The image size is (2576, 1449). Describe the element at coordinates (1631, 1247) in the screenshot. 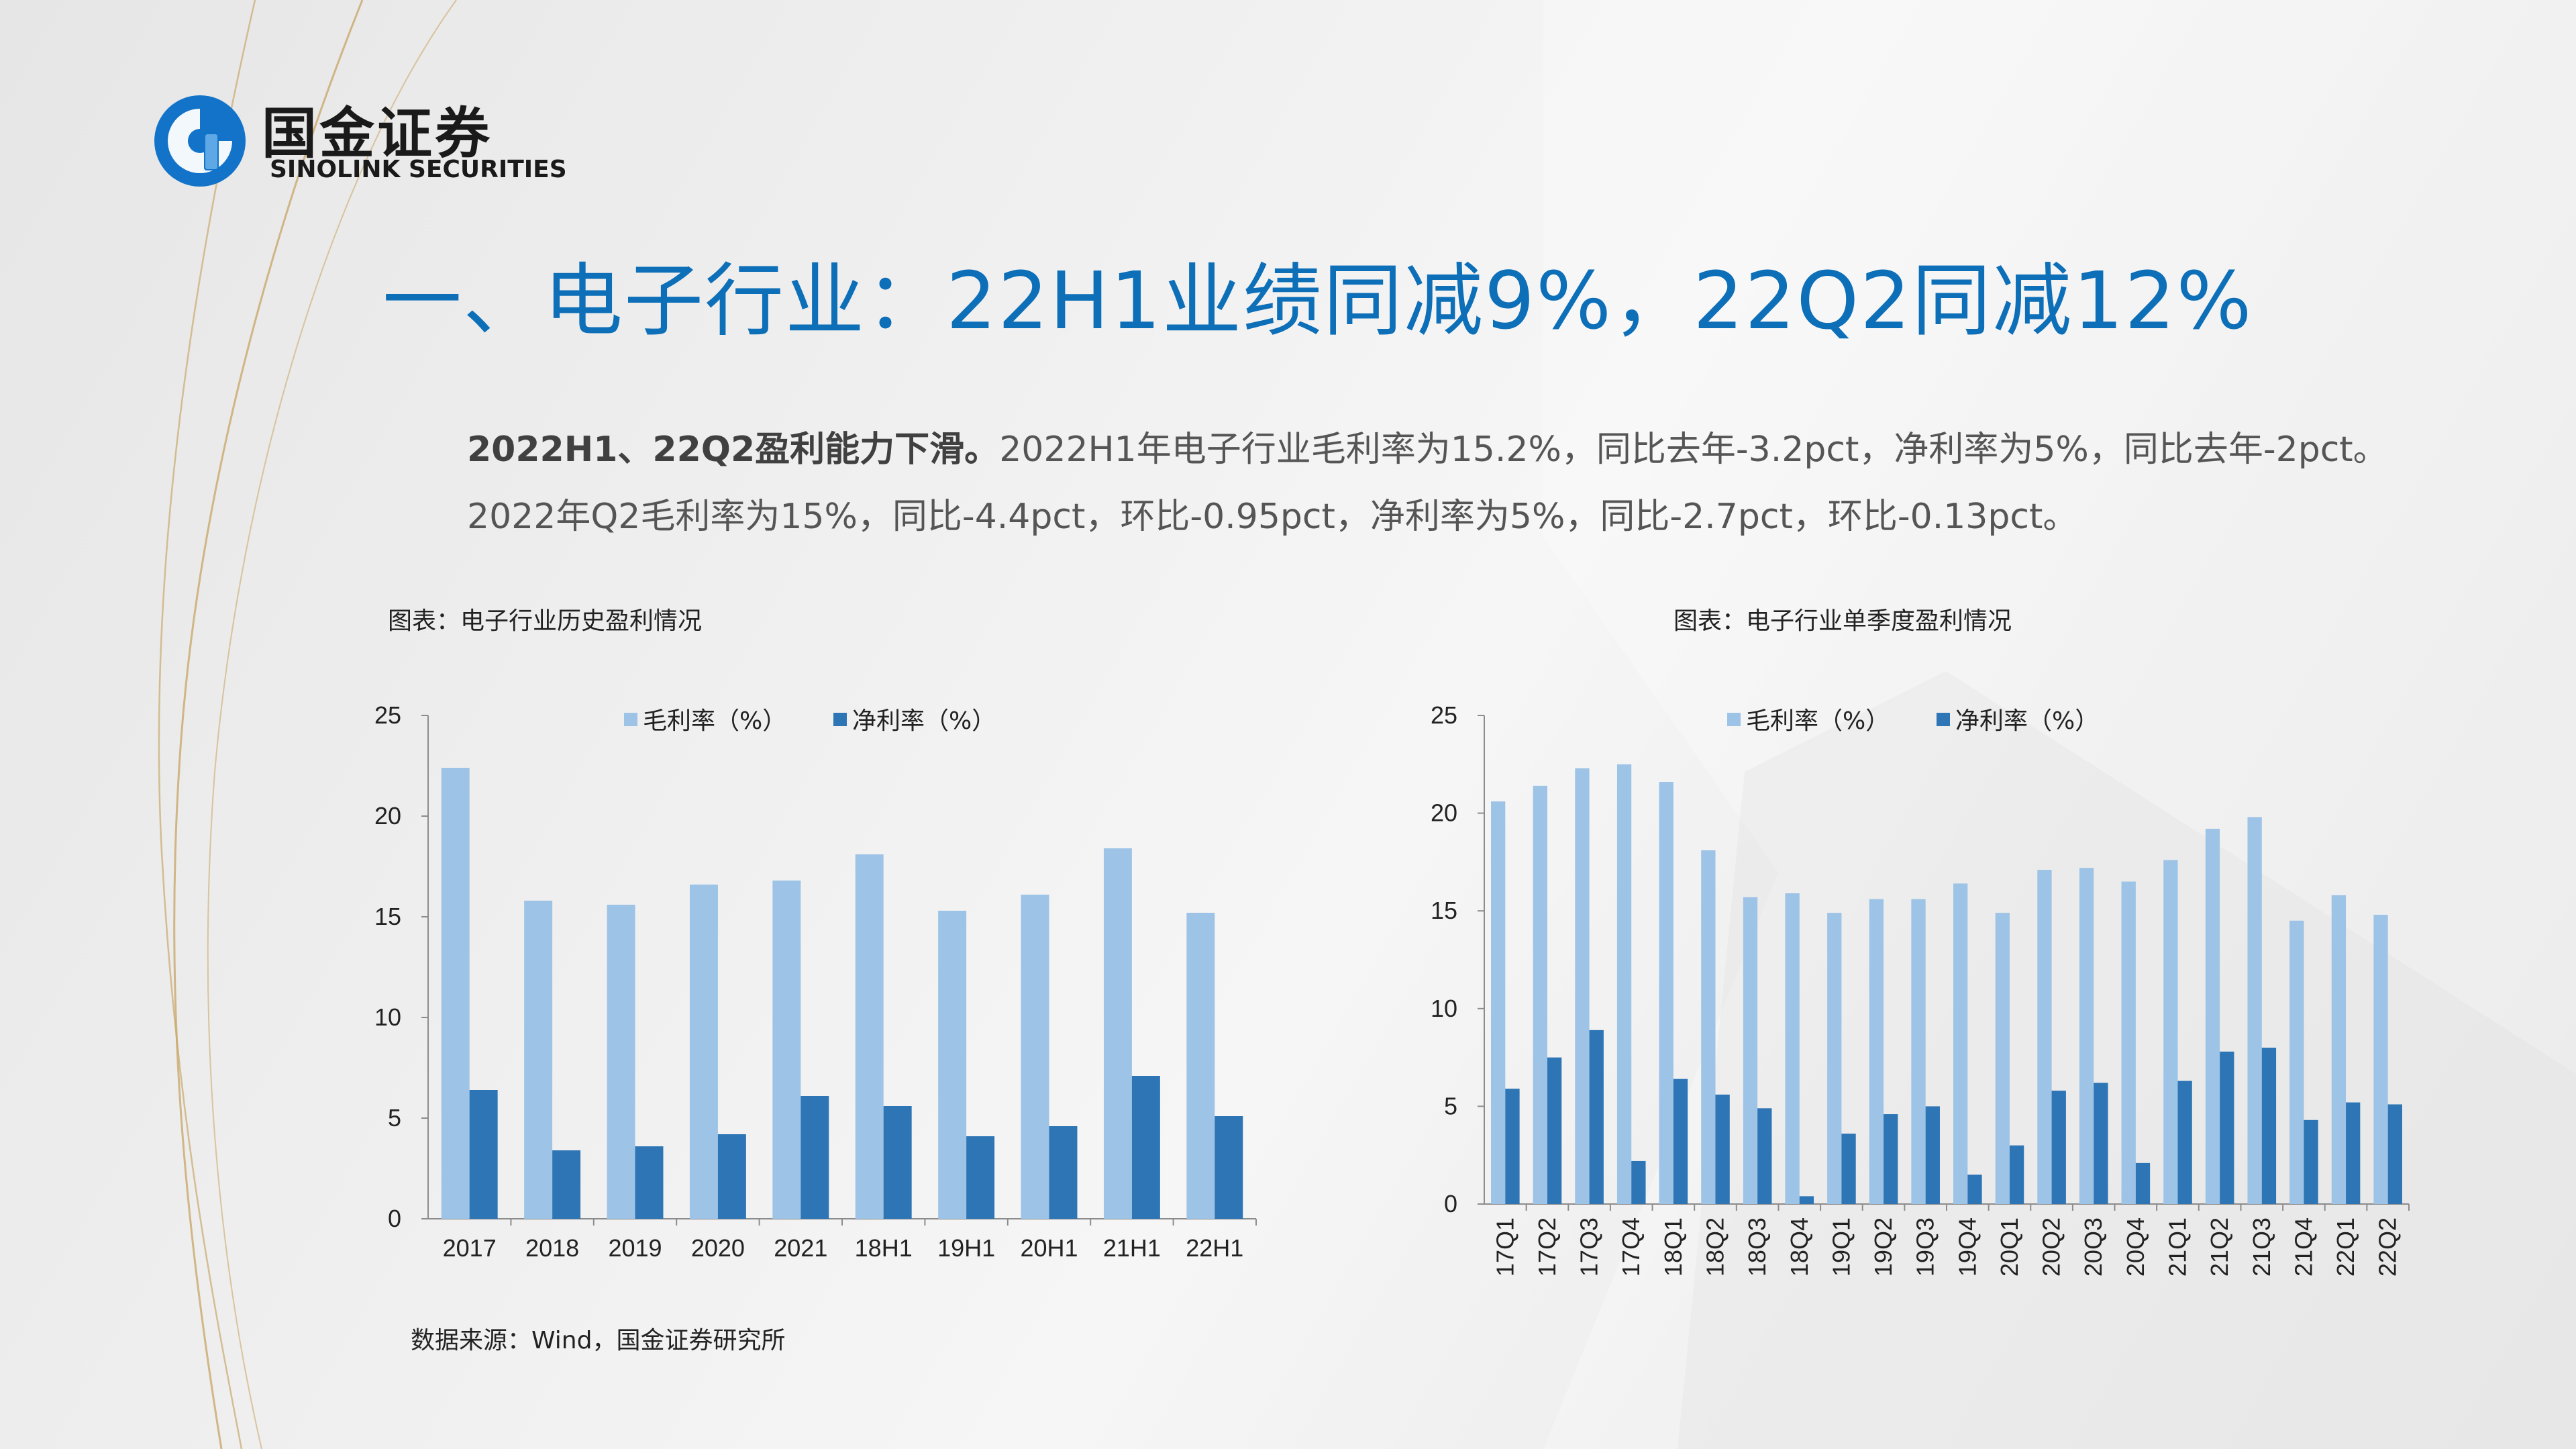

I see `x-tick-label: 17Q4` at that location.